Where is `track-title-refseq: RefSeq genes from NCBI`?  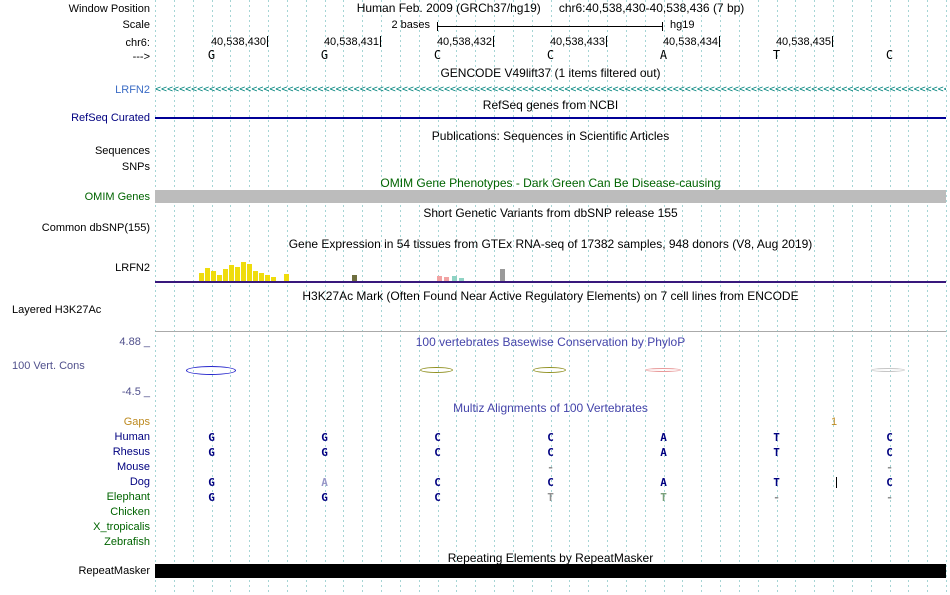
track-title-refseq: RefSeq genes from NCBI is located at coordinates (550, 105).